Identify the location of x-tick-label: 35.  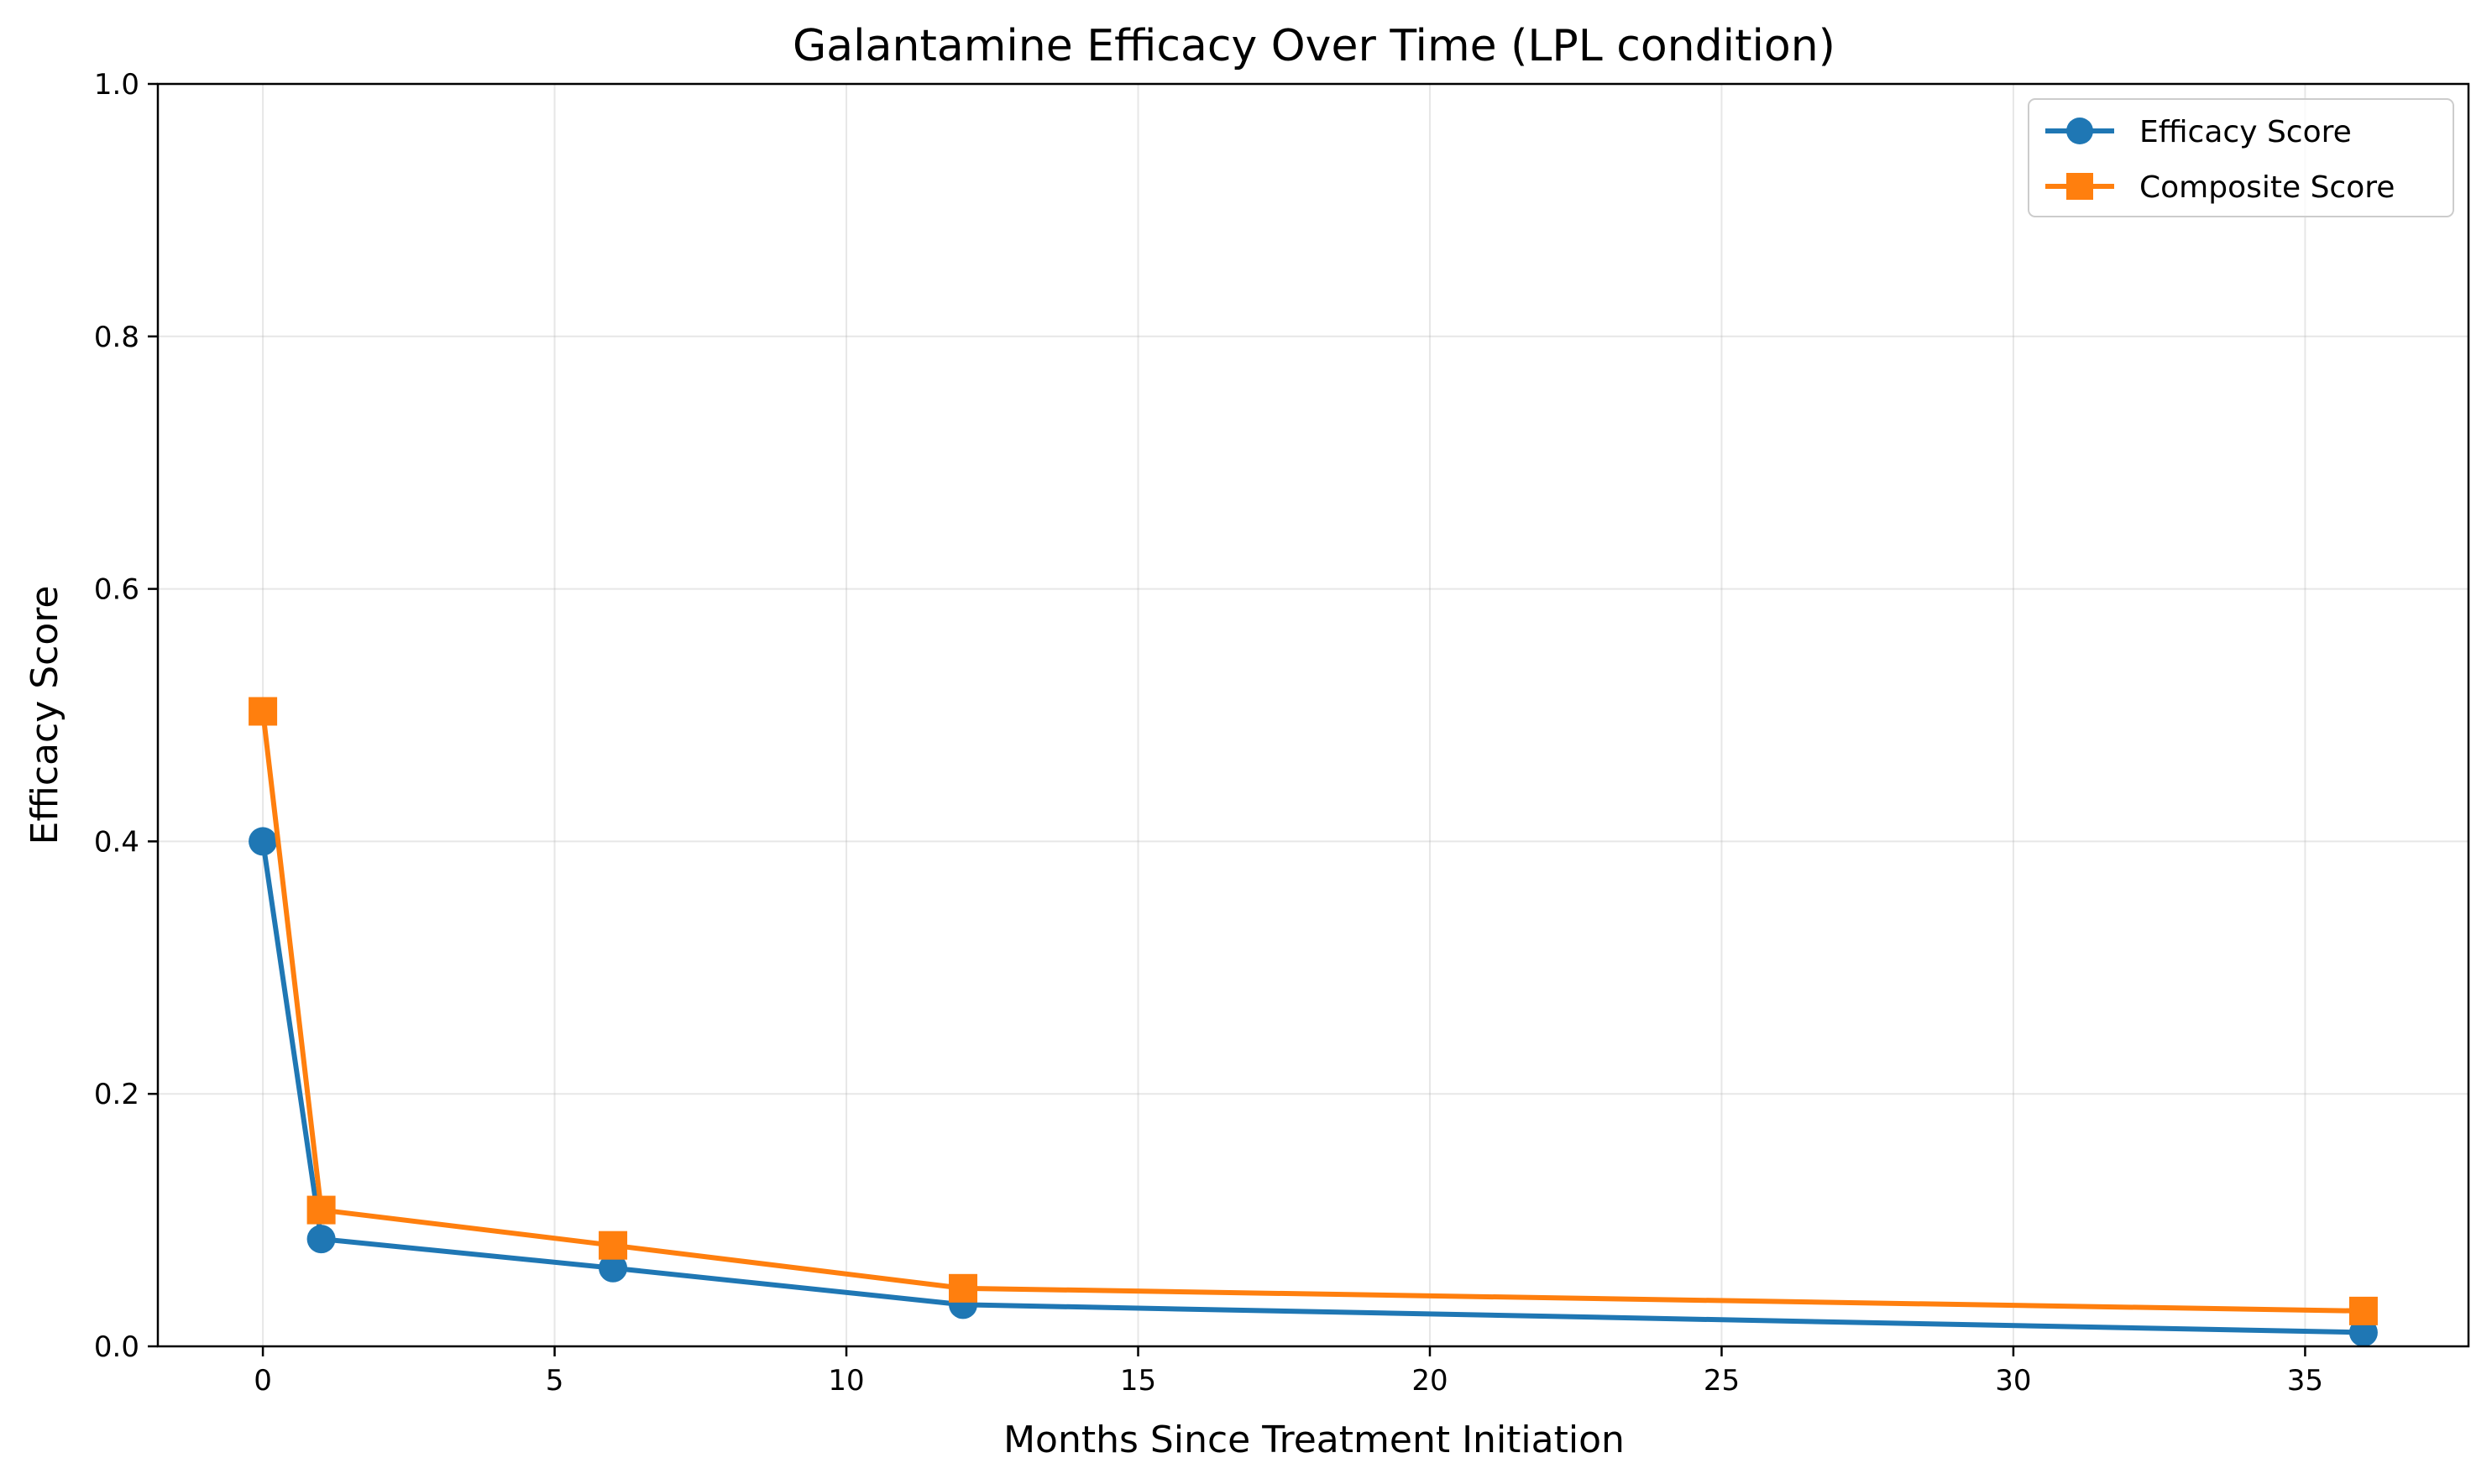
(2305, 1381).